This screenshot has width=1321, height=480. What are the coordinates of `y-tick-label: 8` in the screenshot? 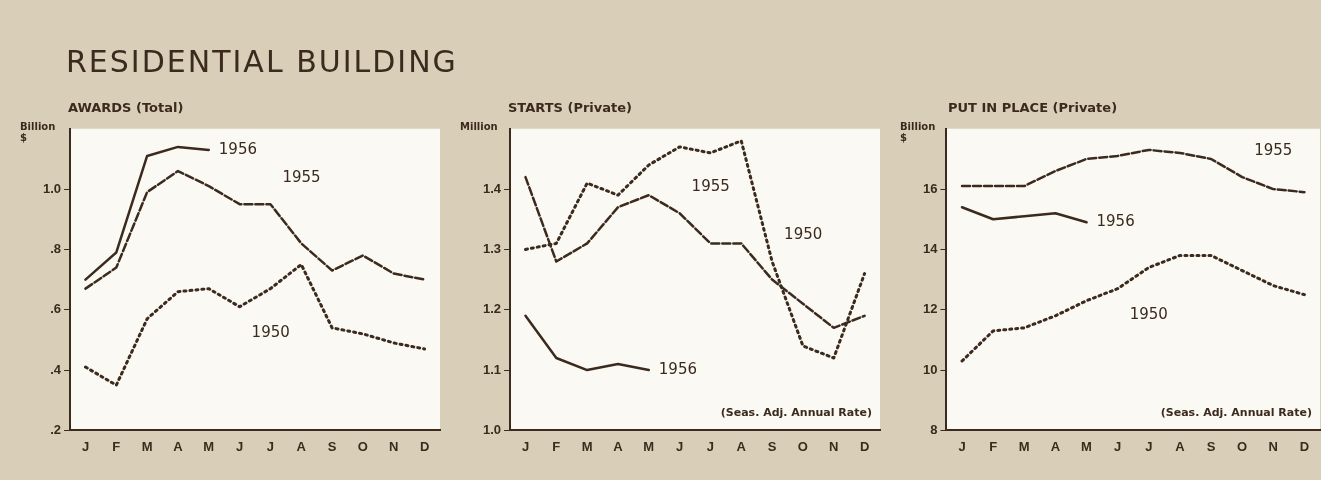 It's located at (934, 429).